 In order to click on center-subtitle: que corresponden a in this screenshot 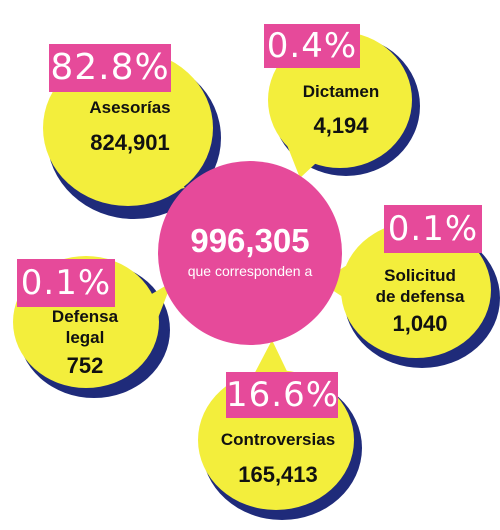, I will do `click(250, 271)`.